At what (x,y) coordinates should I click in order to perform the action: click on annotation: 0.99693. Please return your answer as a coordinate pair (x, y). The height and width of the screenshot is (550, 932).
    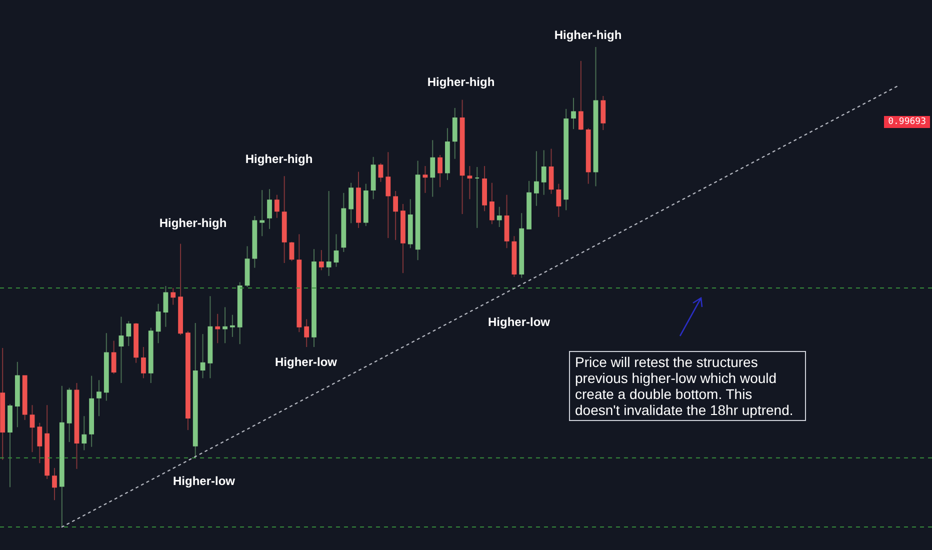
    Looking at the image, I should click on (907, 122).